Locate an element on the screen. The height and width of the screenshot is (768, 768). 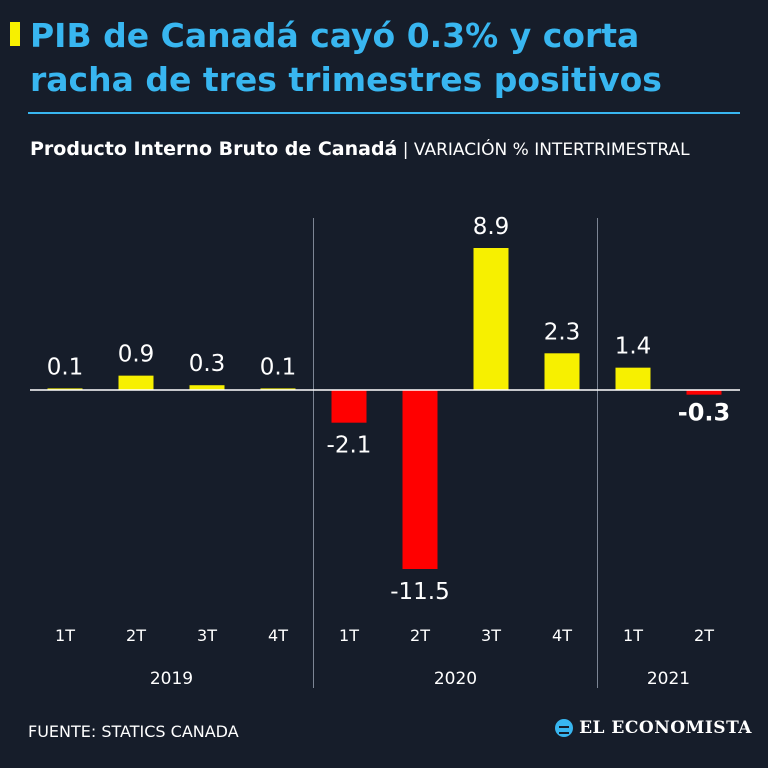
data-label-1: 0.9 is located at coordinates (136, 355).